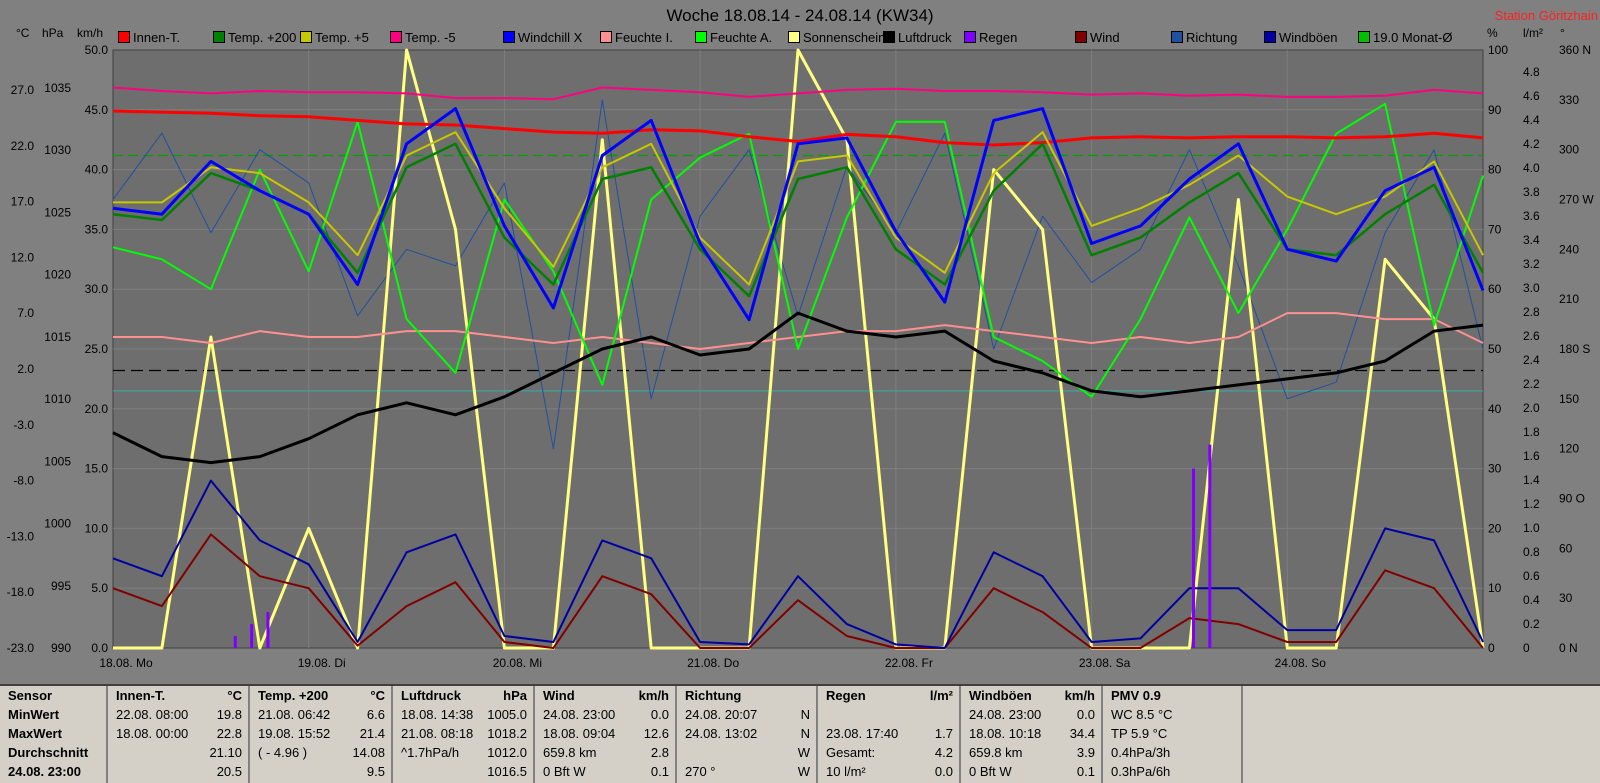 The width and height of the screenshot is (1600, 783). What do you see at coordinates (507, 714) in the screenshot?
I see `stats-cell-value: 1005.0` at bounding box center [507, 714].